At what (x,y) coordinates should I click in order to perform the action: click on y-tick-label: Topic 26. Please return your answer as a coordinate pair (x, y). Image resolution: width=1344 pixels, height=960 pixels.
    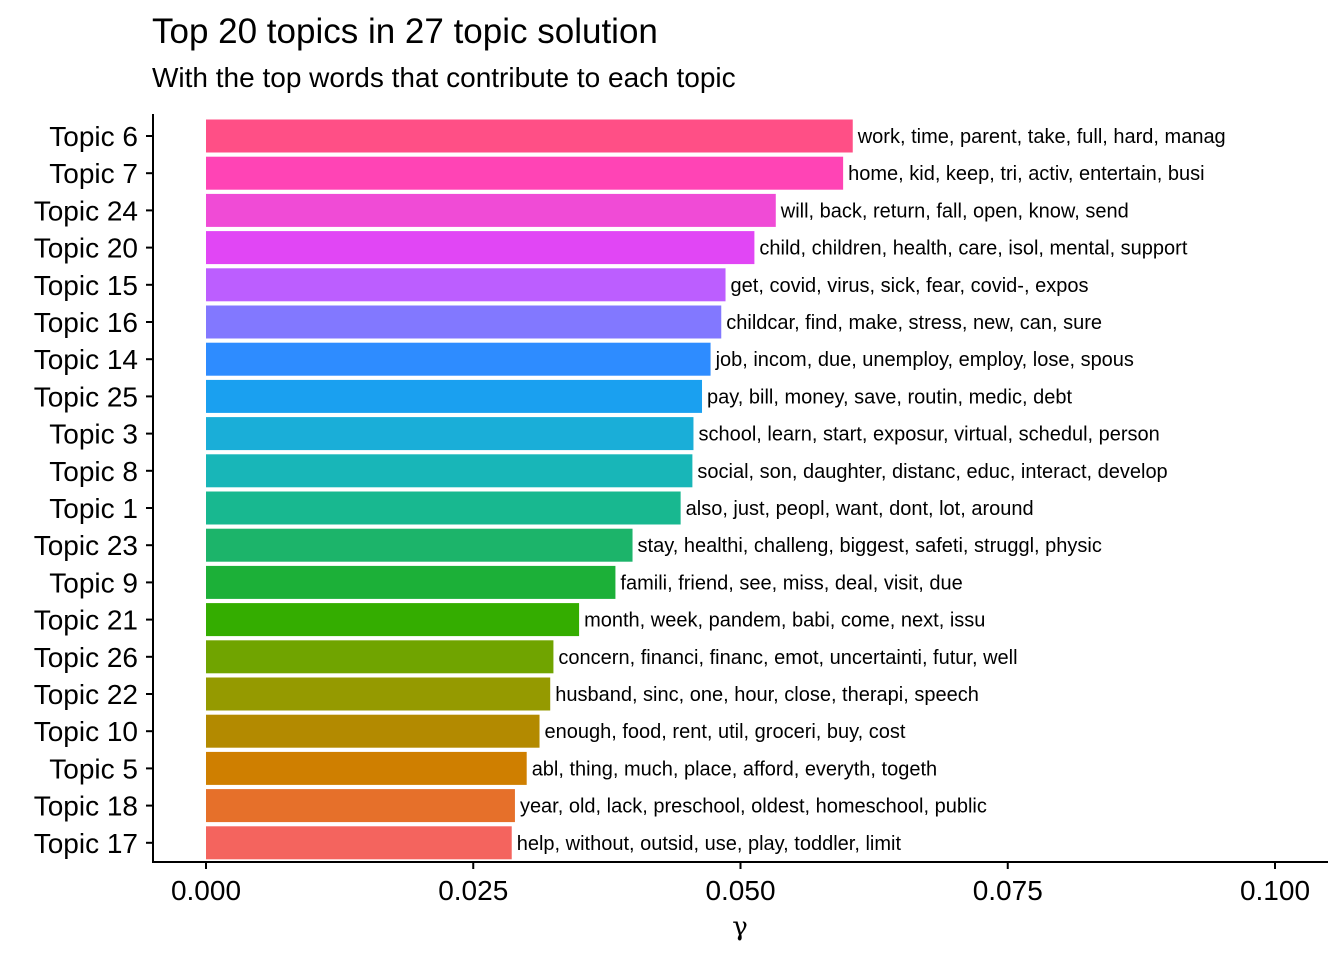
    Looking at the image, I should click on (86, 657).